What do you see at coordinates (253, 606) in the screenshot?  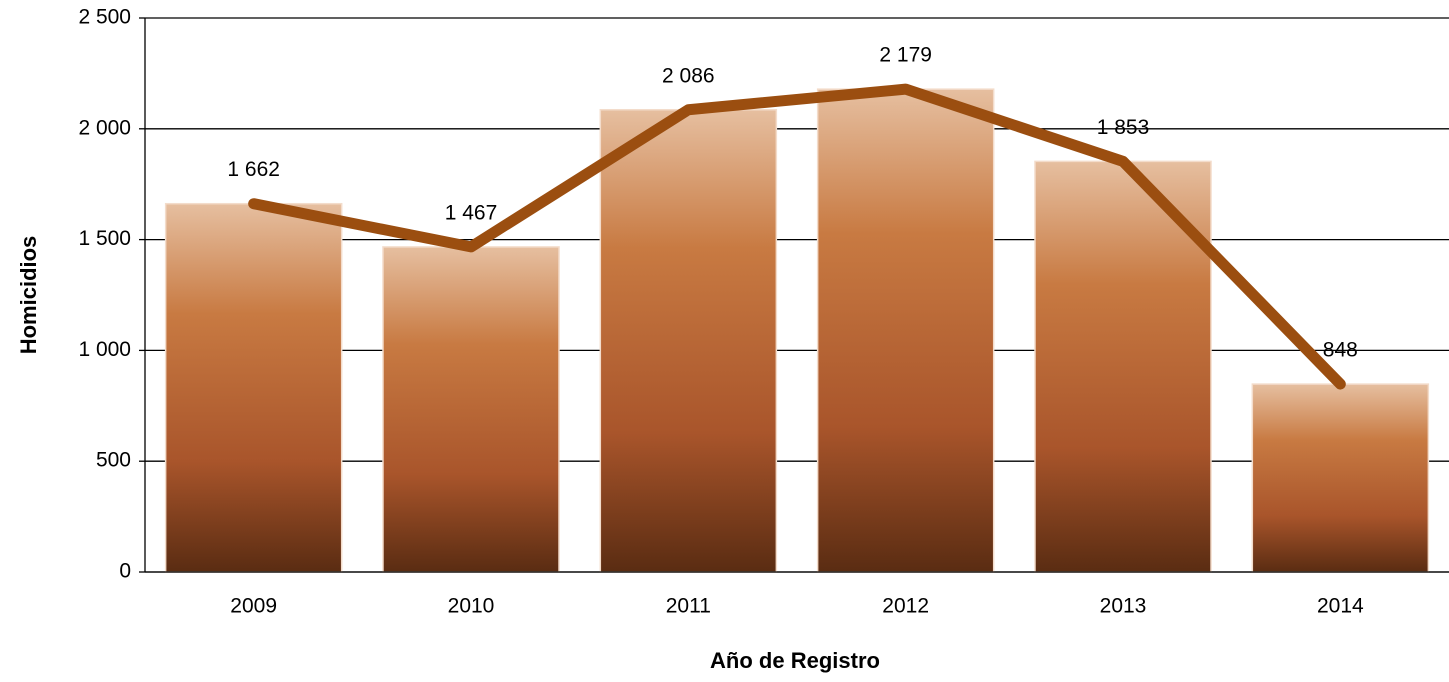 I see `x-tick-label: 2009` at bounding box center [253, 606].